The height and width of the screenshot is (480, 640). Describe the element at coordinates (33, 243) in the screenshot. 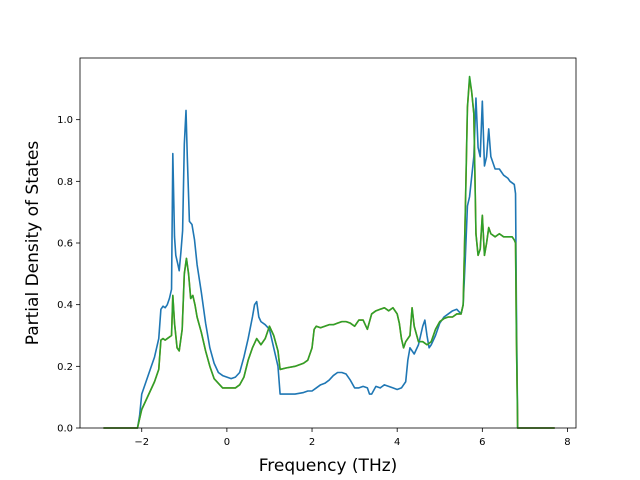

I see `y-axis-label: Partial Density of States` at that location.